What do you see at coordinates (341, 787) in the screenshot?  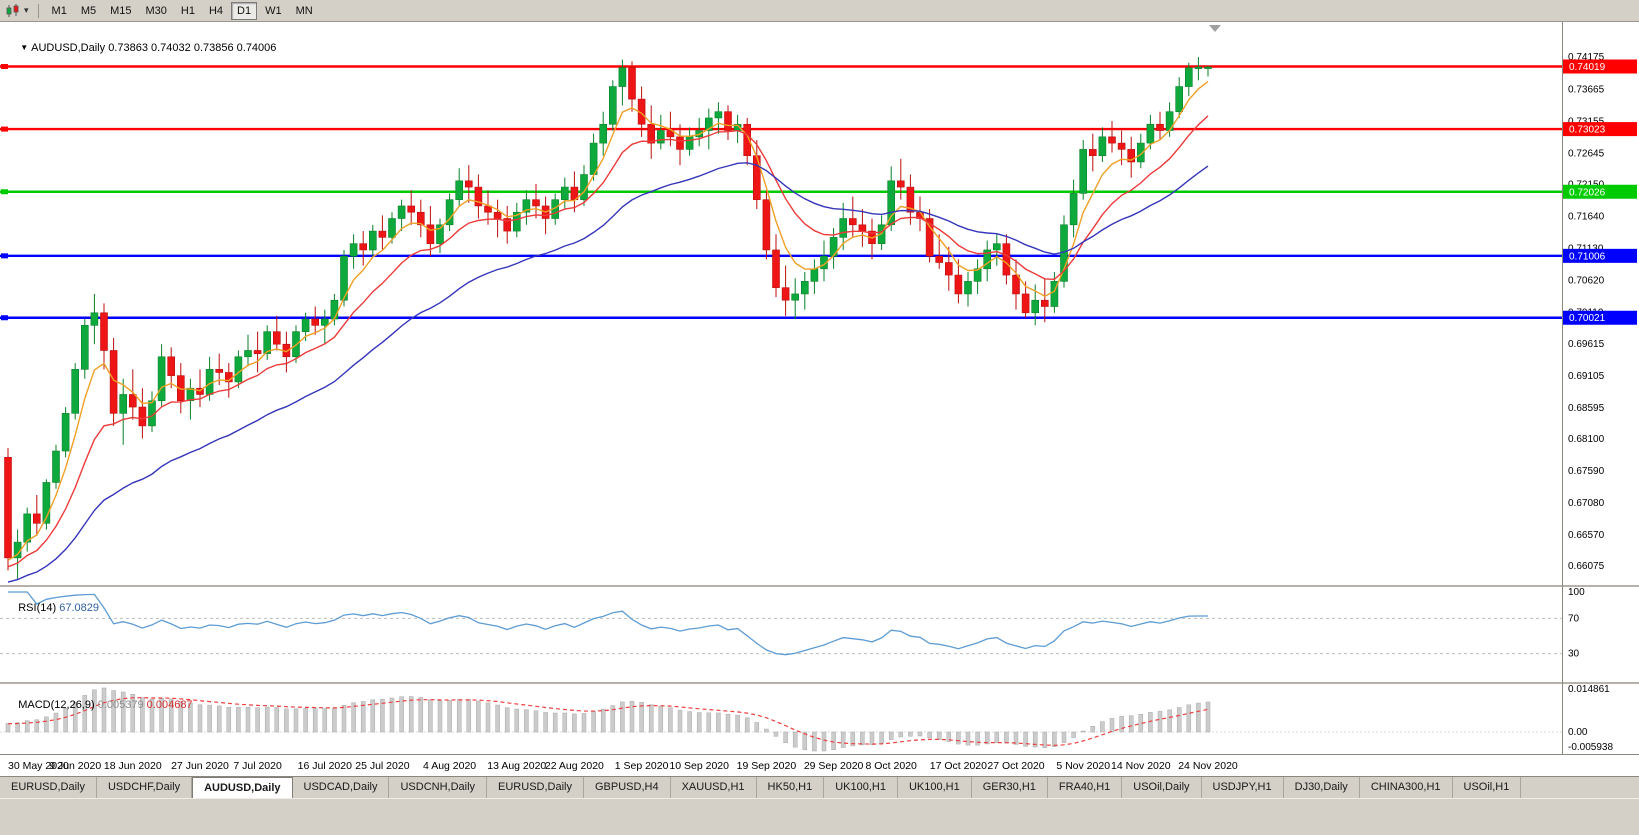 I see `chart-tab-usdcad-daily: USDCAD,Daily` at bounding box center [341, 787].